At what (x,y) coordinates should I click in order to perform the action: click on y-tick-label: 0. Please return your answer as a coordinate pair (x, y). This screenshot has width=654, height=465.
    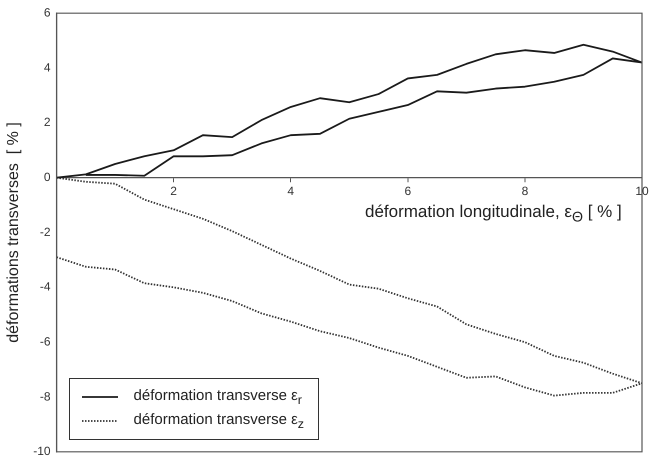
    Looking at the image, I should click on (47, 177).